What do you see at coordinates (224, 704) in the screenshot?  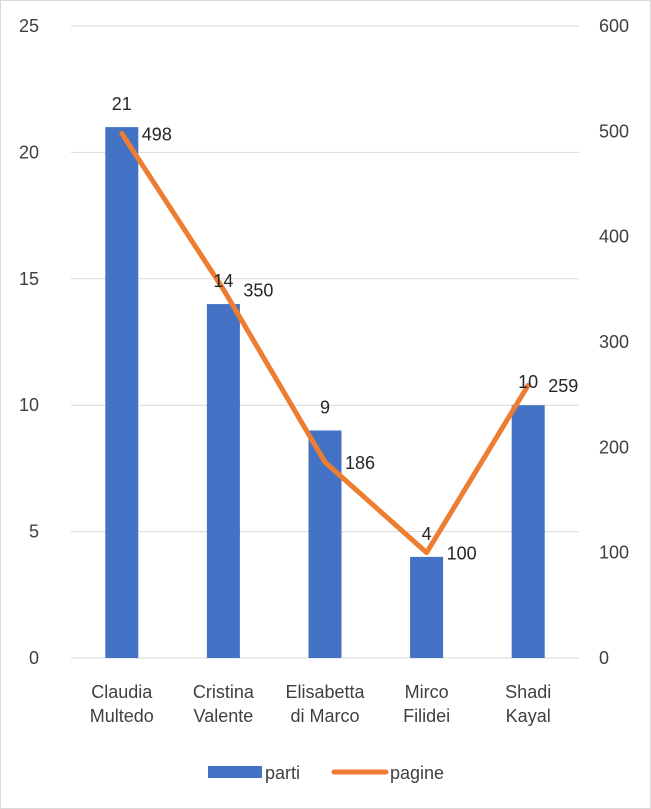 I see `category-label: Cristina Valente` at bounding box center [224, 704].